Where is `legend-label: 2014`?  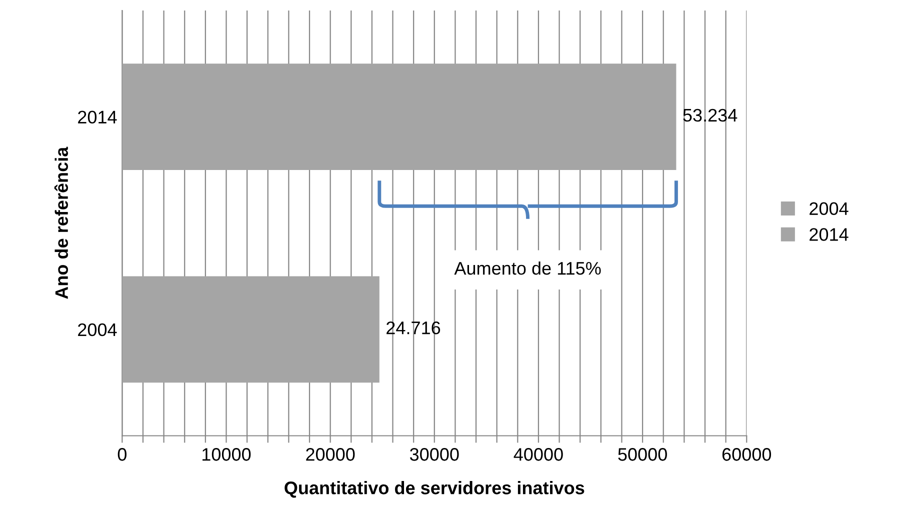 legend-label: 2014 is located at coordinates (829, 234).